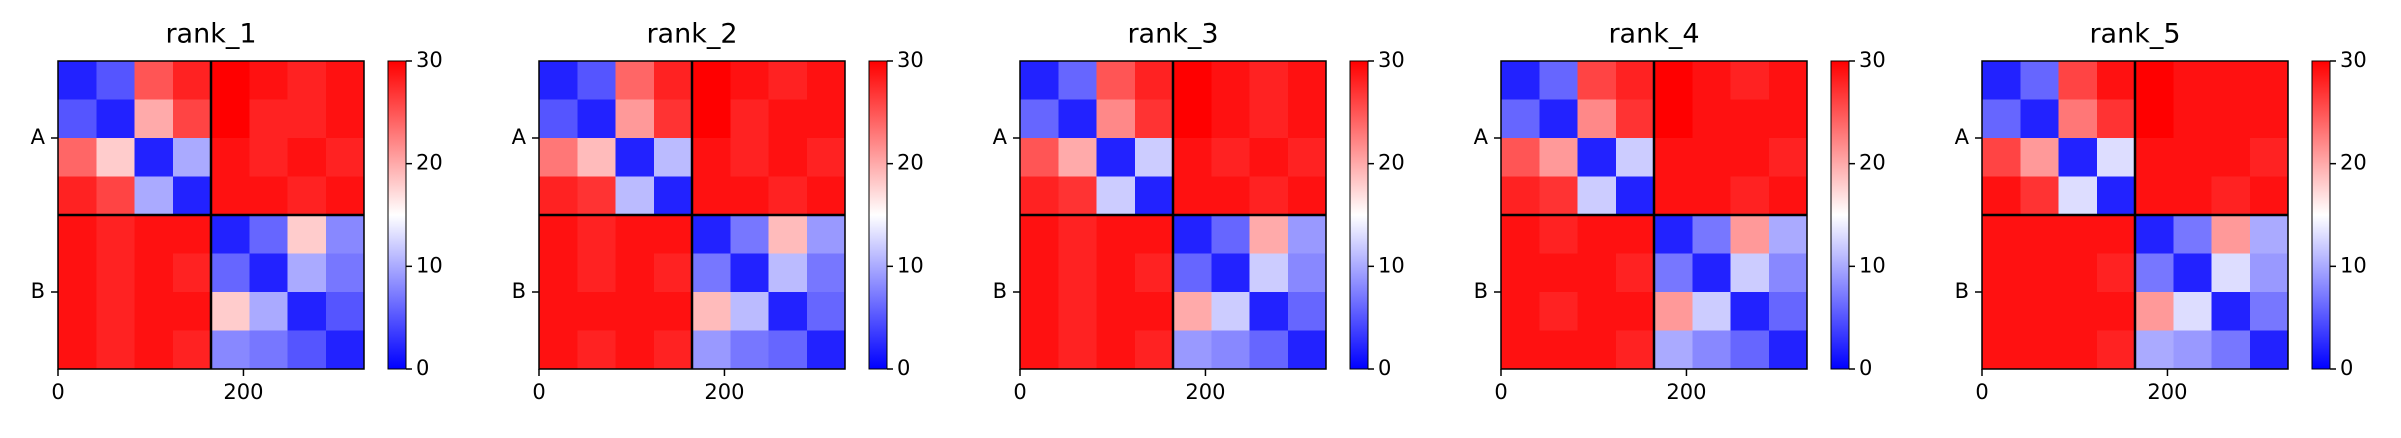 The image size is (2401, 438). I want to click on colorbar-tick-label: 20, so click(1872, 163).